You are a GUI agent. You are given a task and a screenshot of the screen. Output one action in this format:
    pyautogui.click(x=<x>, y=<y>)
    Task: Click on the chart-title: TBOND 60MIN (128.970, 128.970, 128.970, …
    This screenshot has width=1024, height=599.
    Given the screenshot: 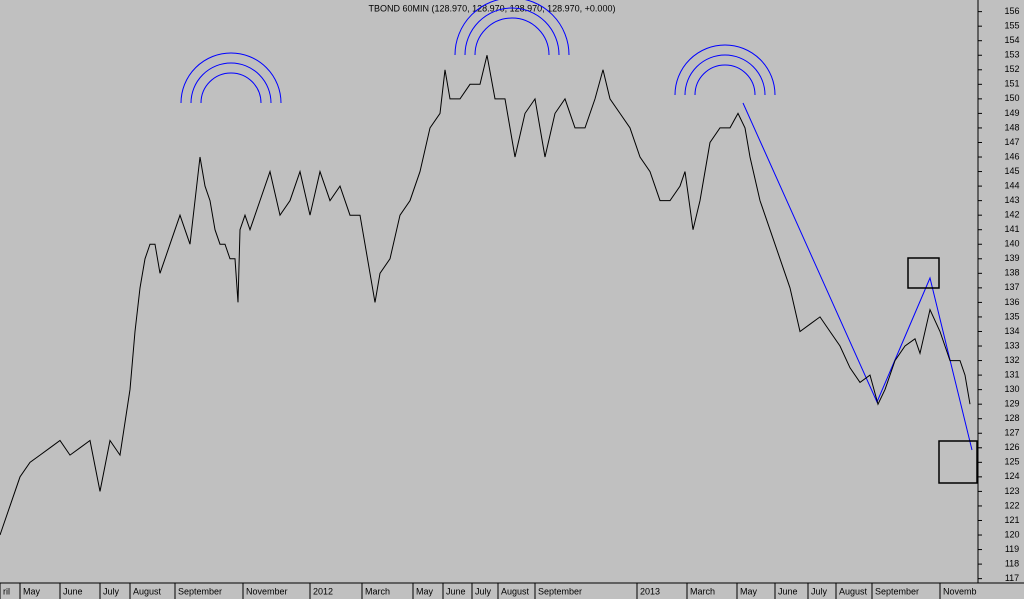 What is the action you would take?
    pyautogui.click(x=492, y=8)
    